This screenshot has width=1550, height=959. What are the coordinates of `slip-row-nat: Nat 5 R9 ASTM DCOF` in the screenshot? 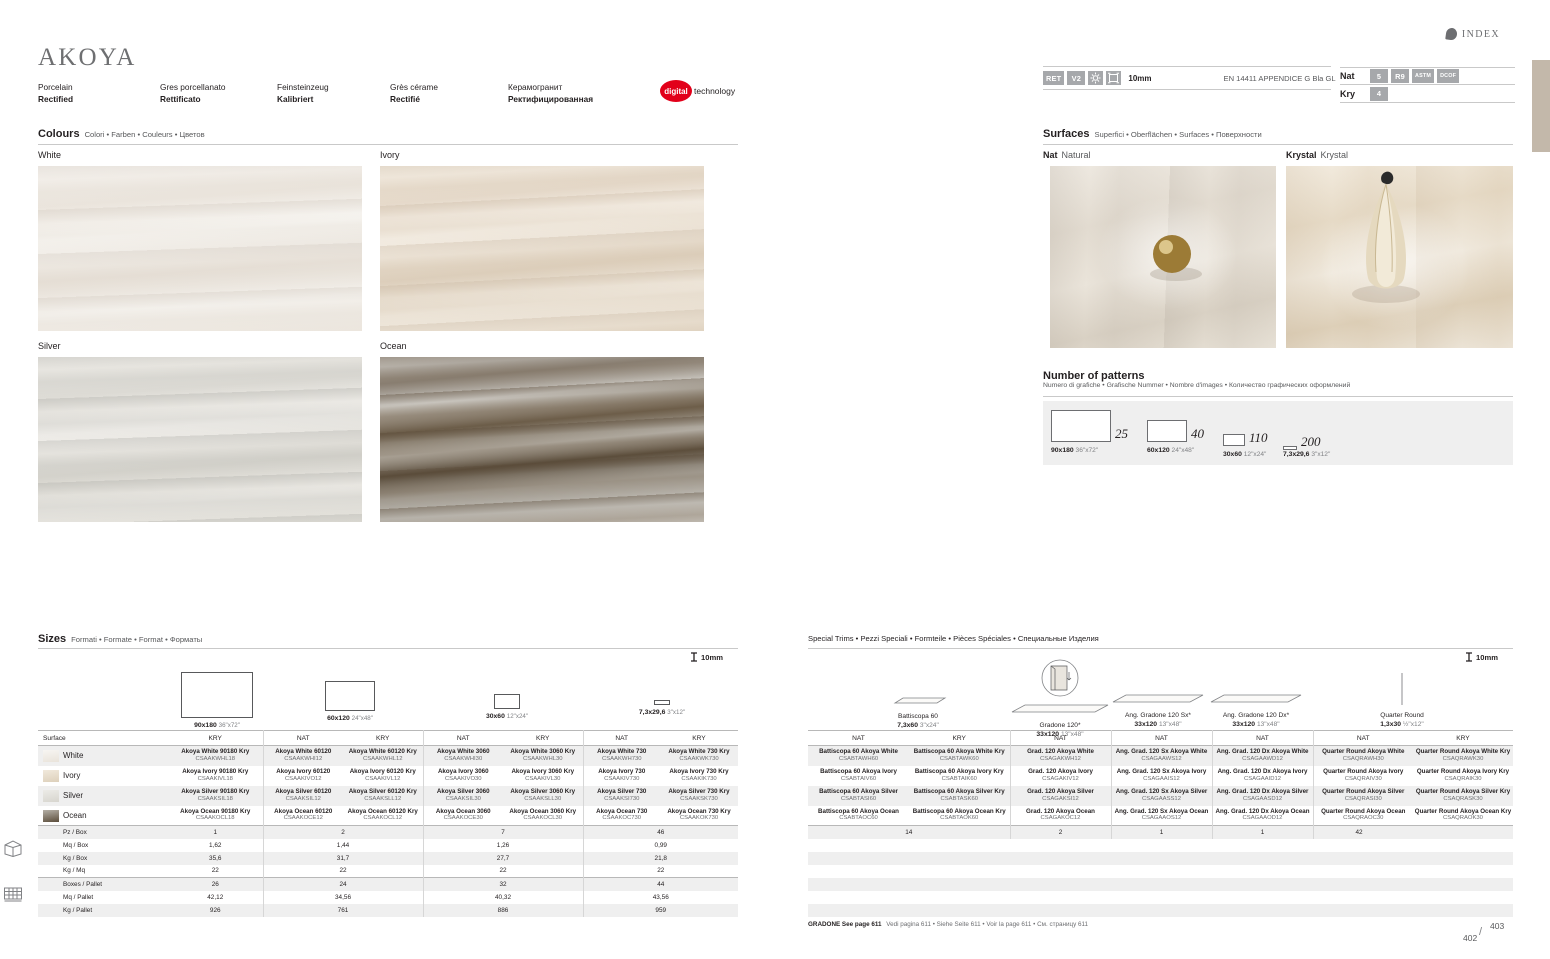 It's located at (1427, 76).